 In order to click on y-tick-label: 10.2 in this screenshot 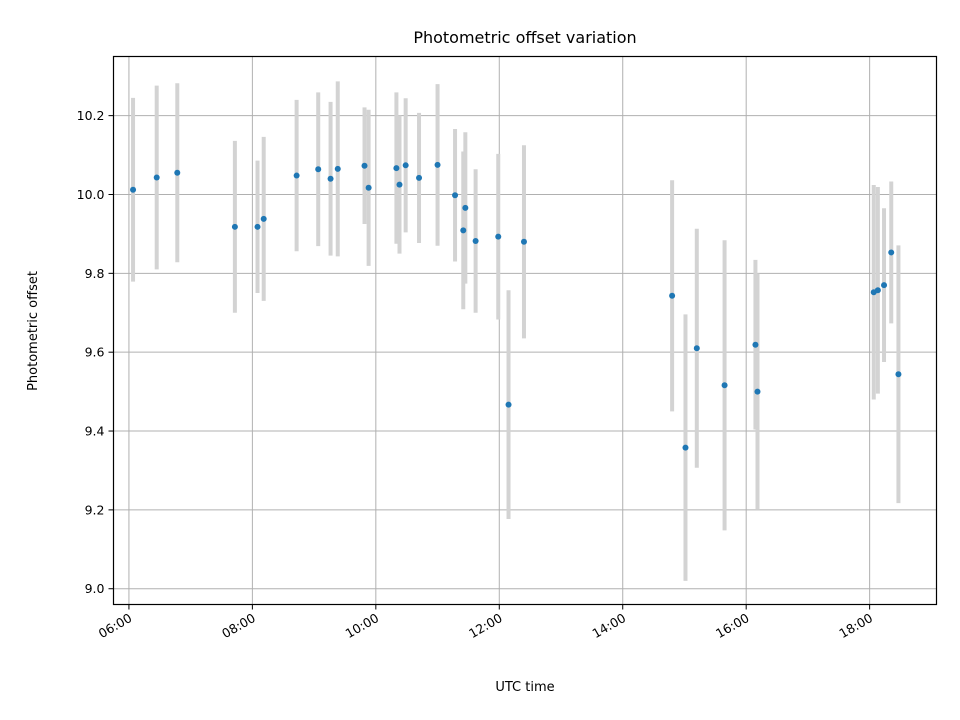, I will do `click(91, 115)`.